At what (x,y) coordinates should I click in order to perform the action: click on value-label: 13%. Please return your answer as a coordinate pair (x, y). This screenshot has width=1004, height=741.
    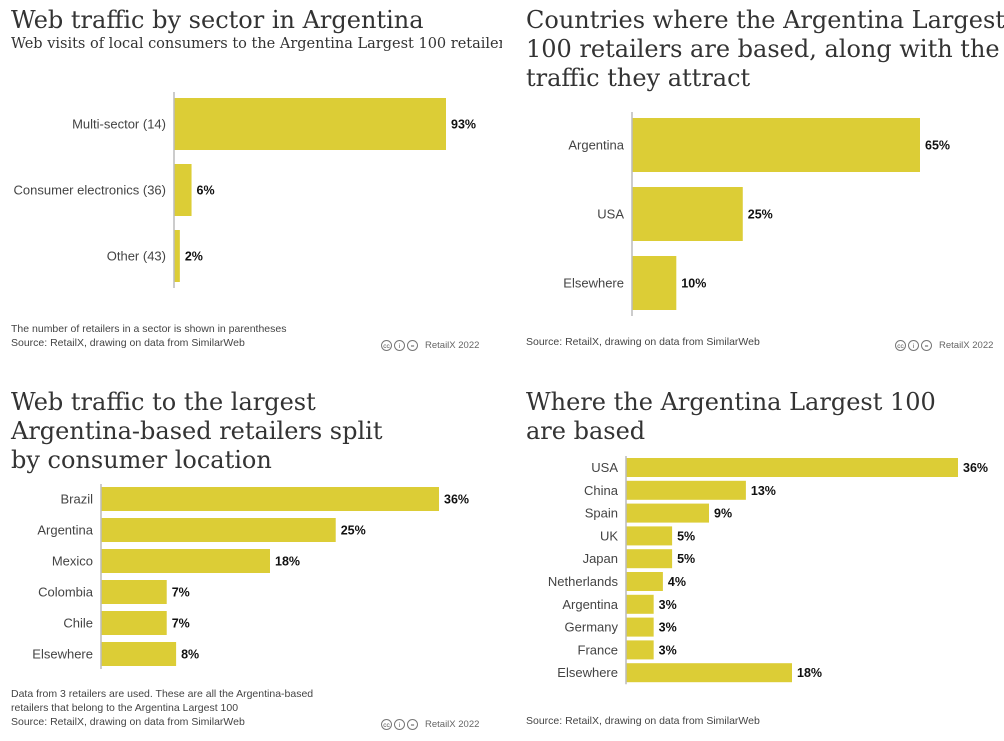
    Looking at the image, I should click on (763, 491).